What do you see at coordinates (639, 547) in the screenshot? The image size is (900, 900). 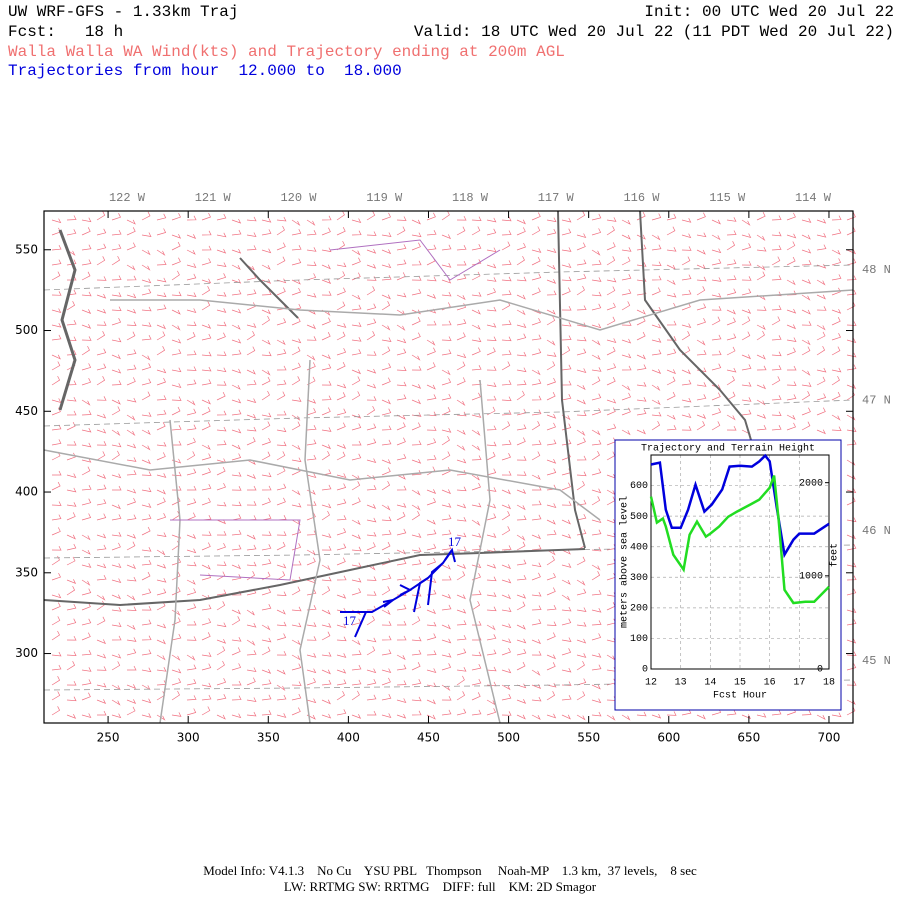 I see `y-tick-label: 400` at bounding box center [639, 547].